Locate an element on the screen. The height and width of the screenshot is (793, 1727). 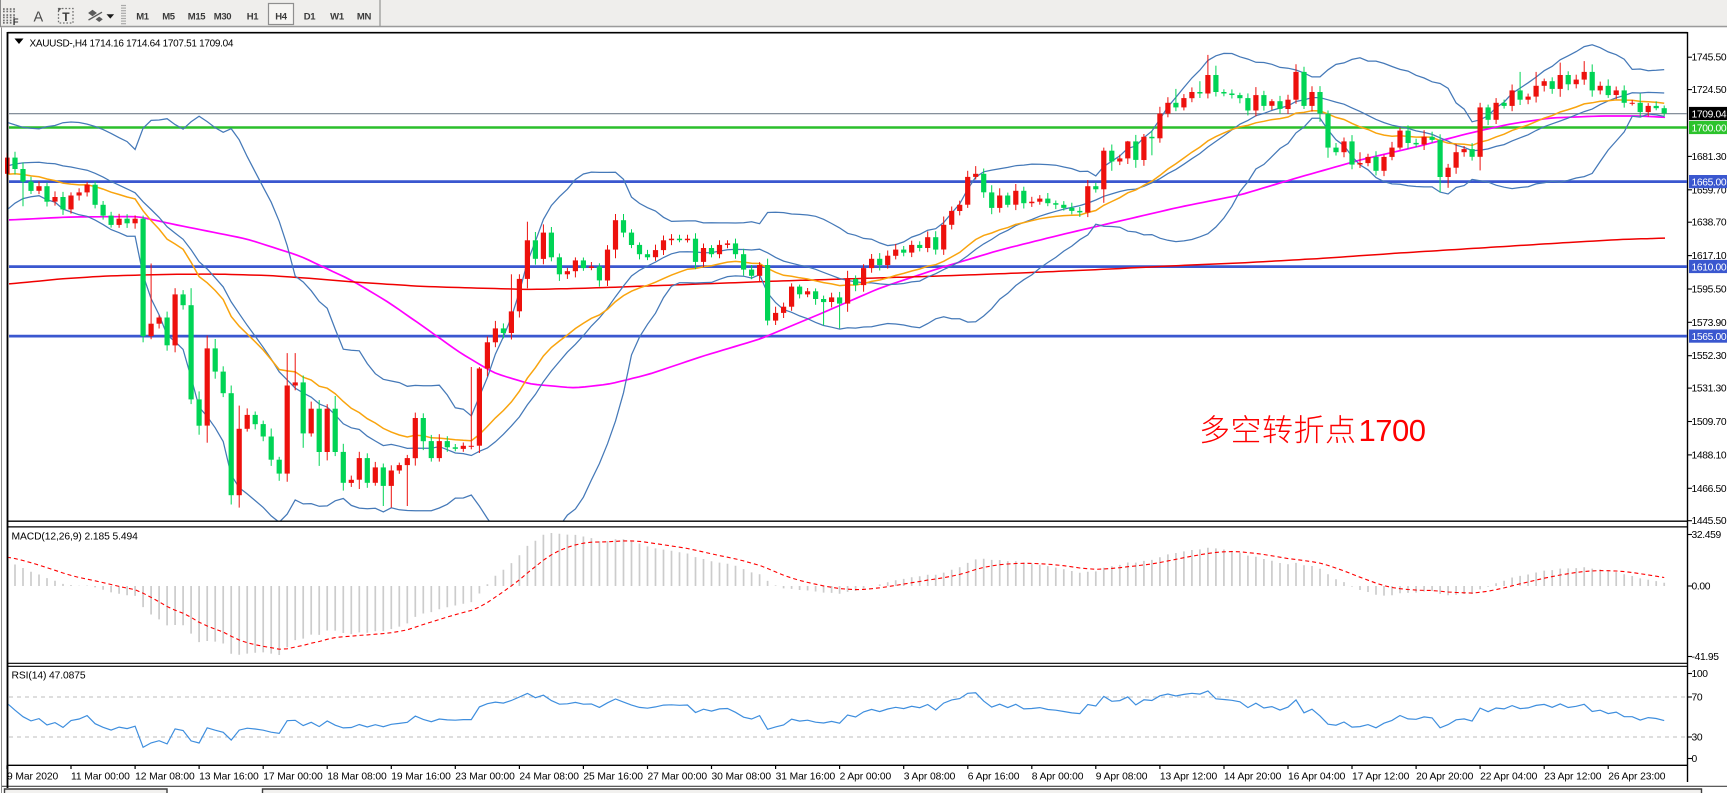
svg-text: 1565.00 is located at coordinates (1709, 337).